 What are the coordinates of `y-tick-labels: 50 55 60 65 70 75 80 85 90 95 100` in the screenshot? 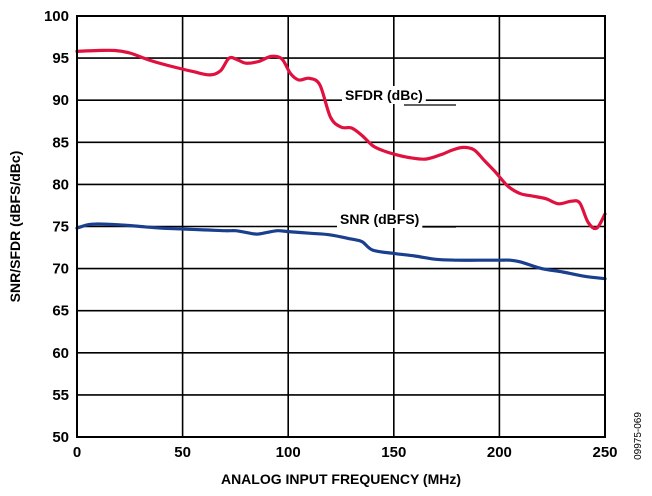 It's located at (56, 227).